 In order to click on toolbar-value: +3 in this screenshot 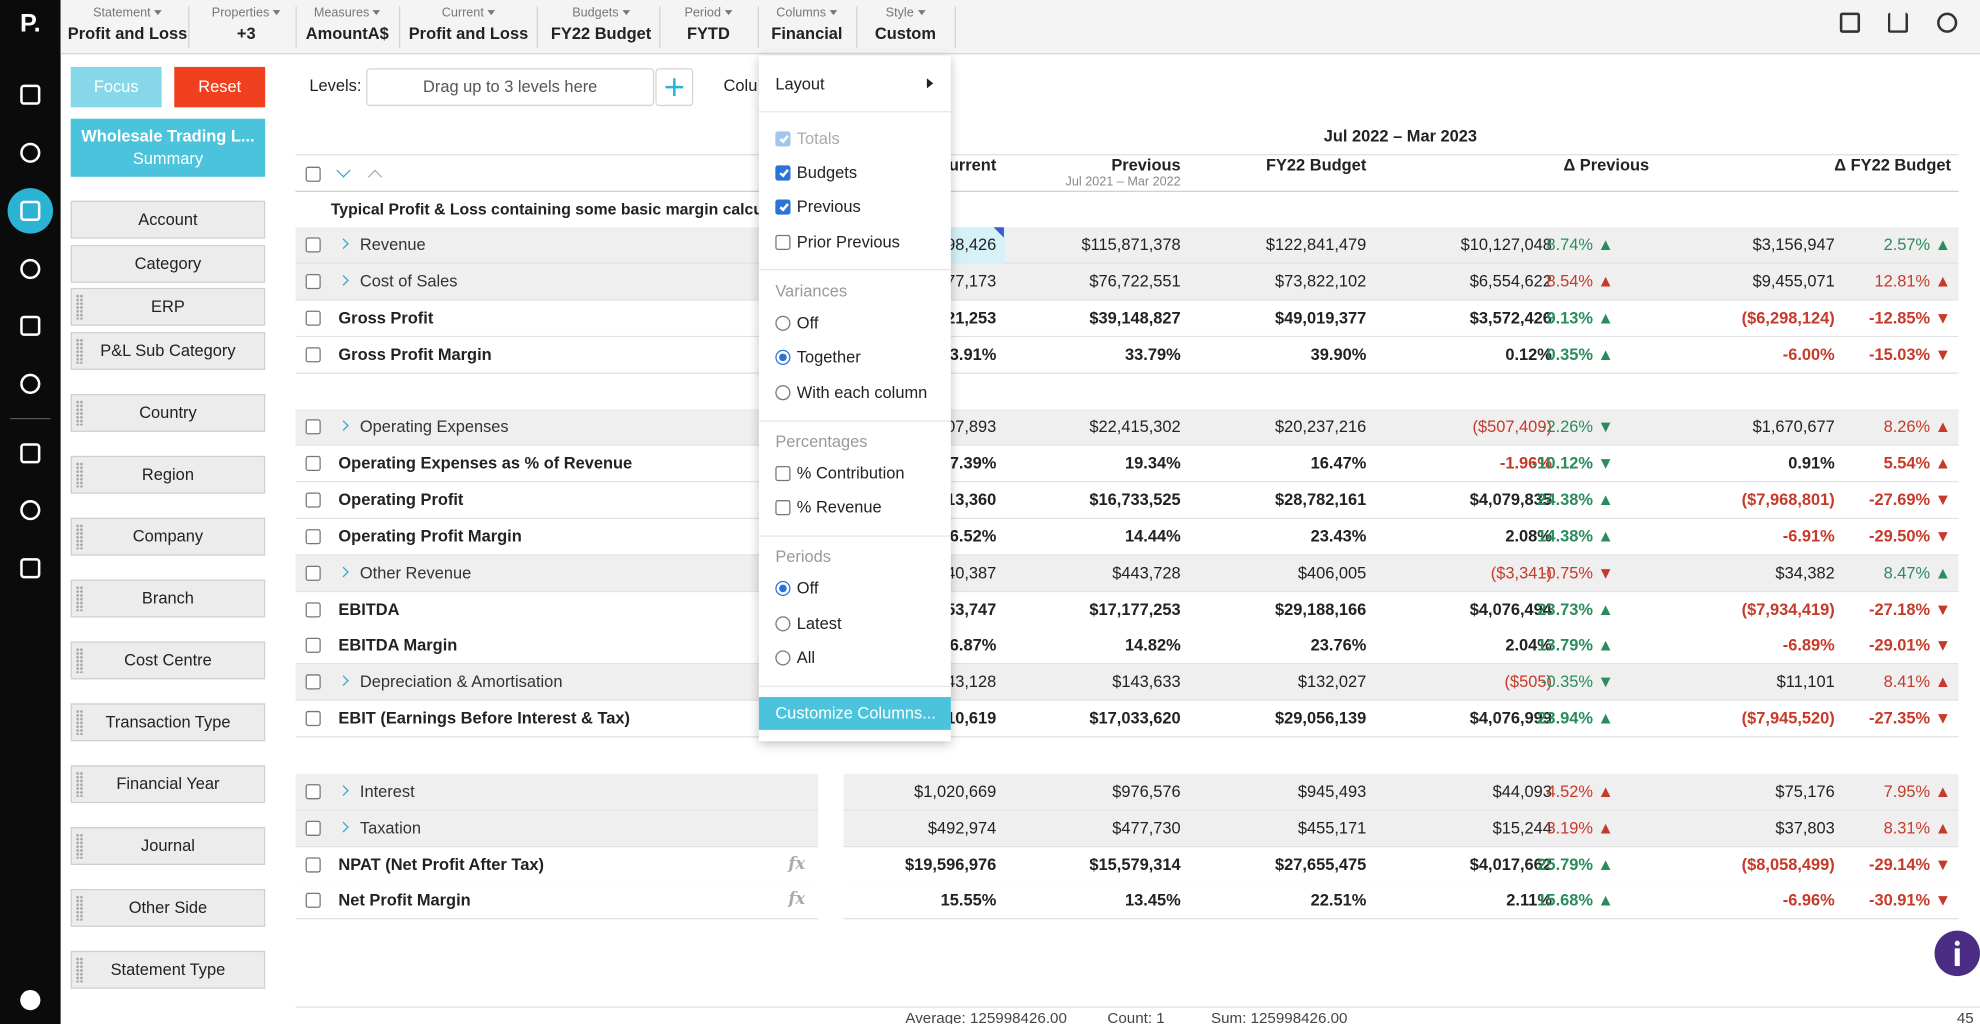, I will do `click(246, 33)`.